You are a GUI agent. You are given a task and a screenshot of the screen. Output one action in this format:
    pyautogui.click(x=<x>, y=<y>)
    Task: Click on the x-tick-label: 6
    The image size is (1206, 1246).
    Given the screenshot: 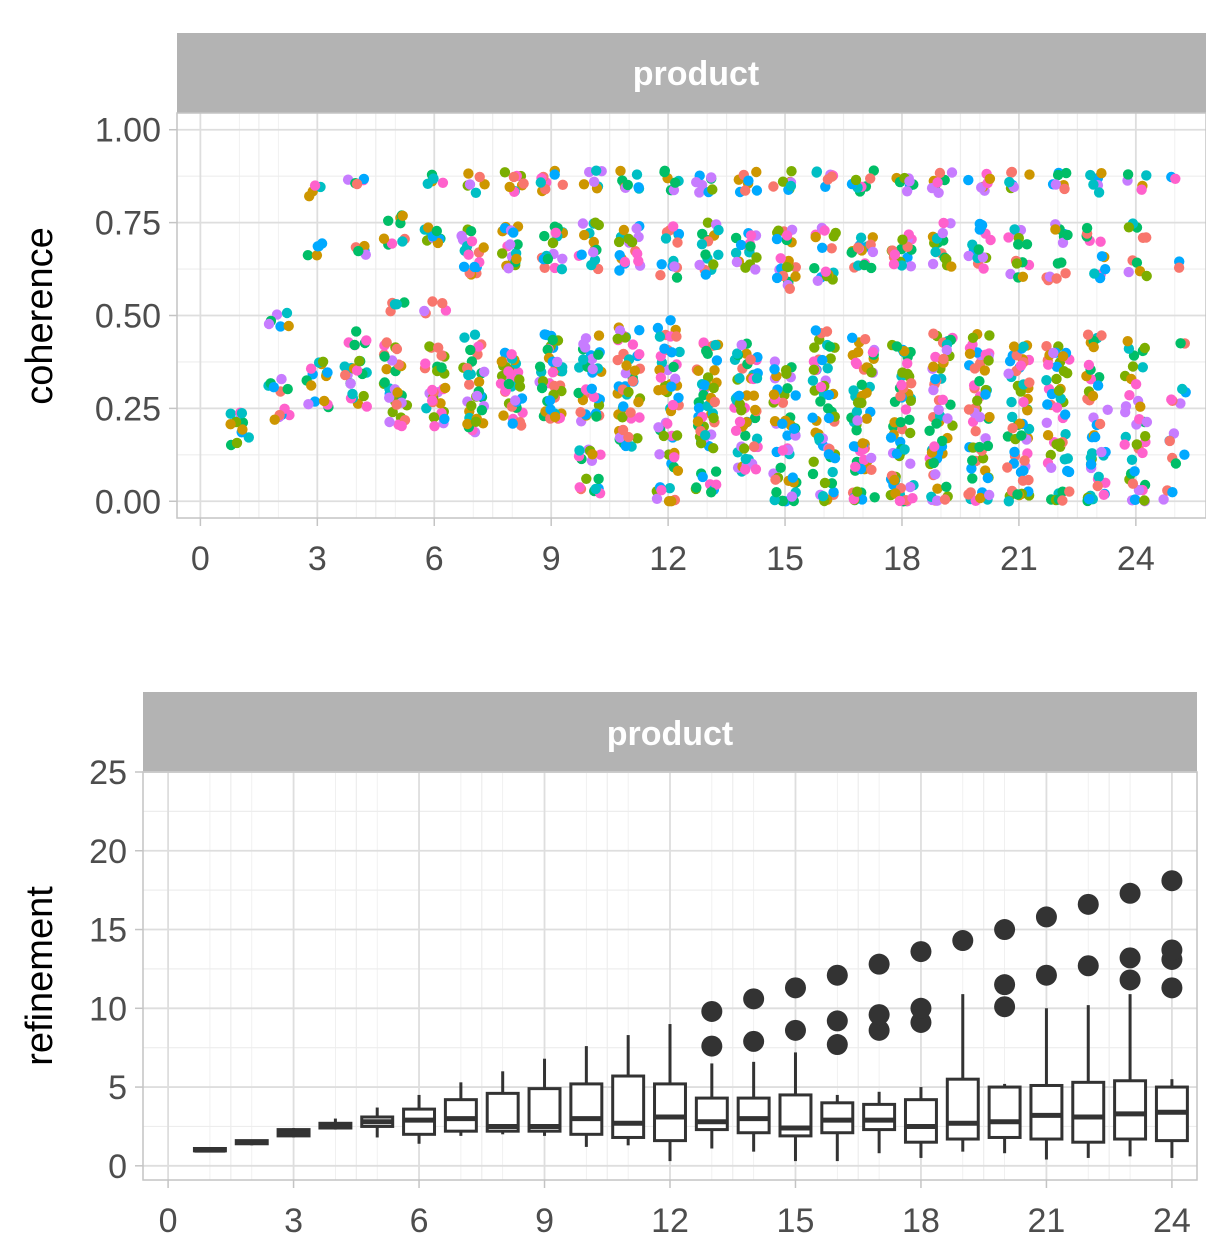 What is the action you would take?
    pyautogui.click(x=419, y=1221)
    